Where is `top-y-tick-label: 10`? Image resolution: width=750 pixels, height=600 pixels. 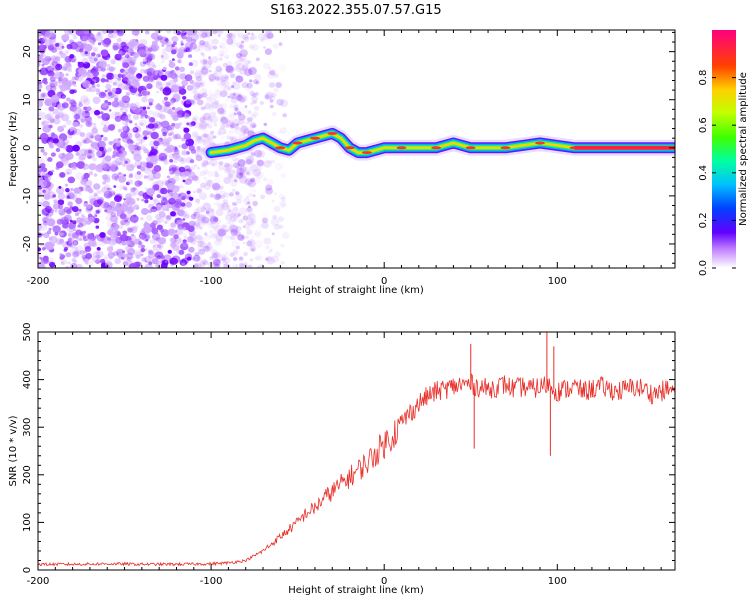
top-y-tick-label: 10 is located at coordinates (27, 99).